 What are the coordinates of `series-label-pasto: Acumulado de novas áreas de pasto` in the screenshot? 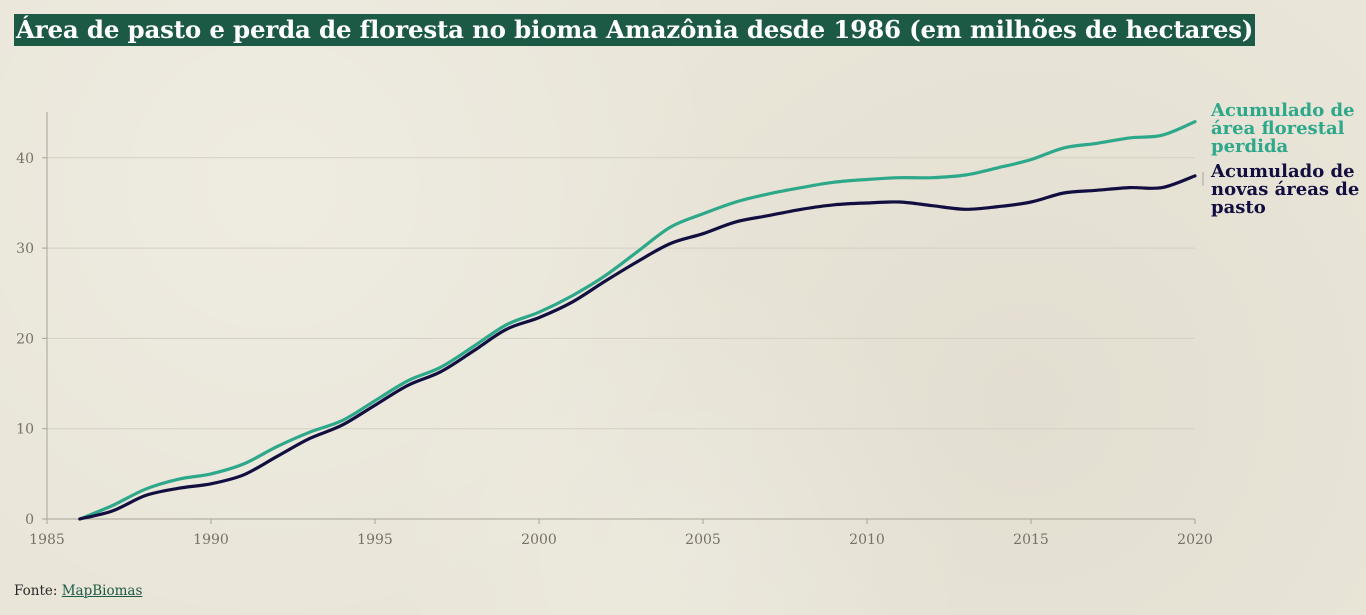 It's located at (1285, 189).